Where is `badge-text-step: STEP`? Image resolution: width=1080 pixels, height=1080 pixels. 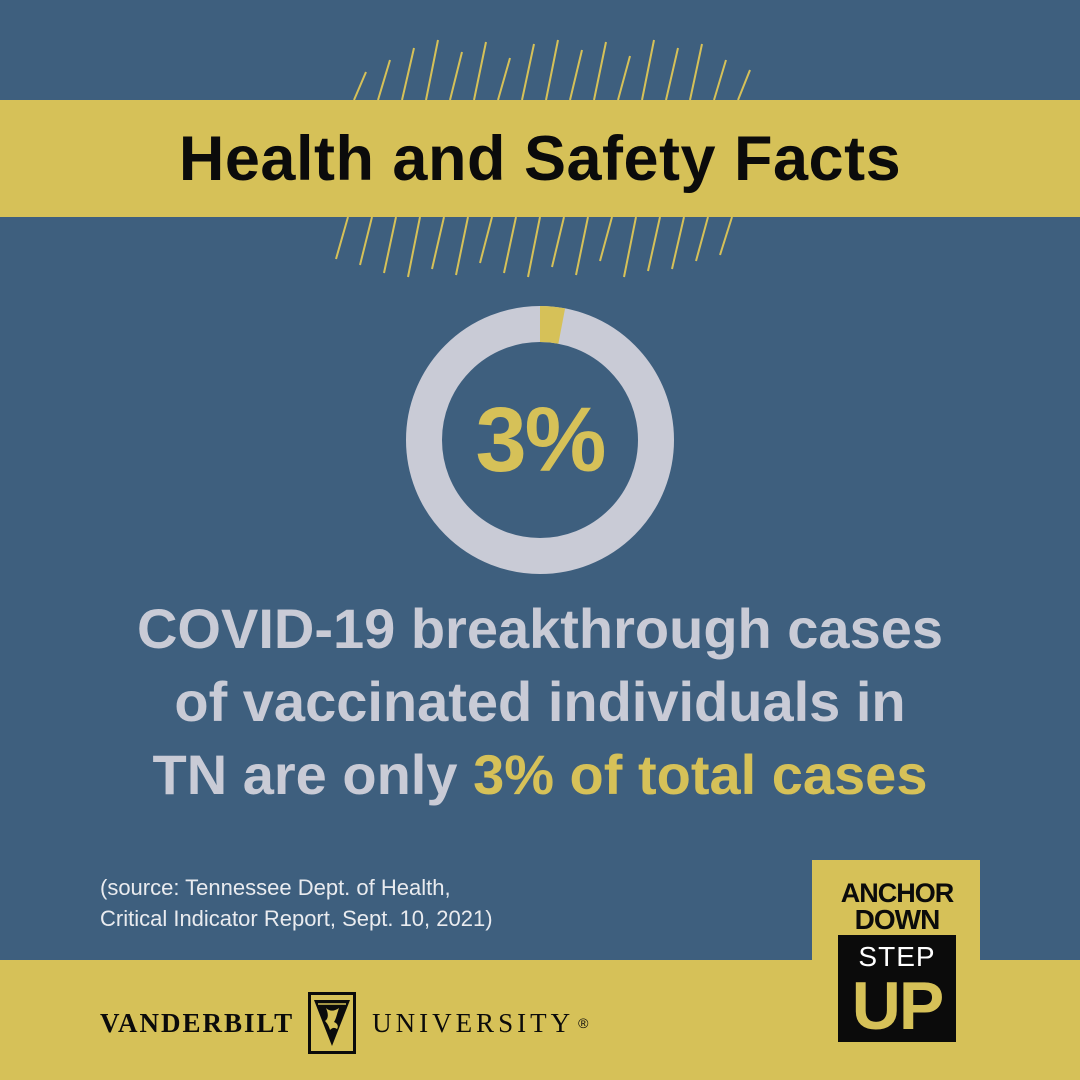
badge-text-step: STEP is located at coordinates (897, 956).